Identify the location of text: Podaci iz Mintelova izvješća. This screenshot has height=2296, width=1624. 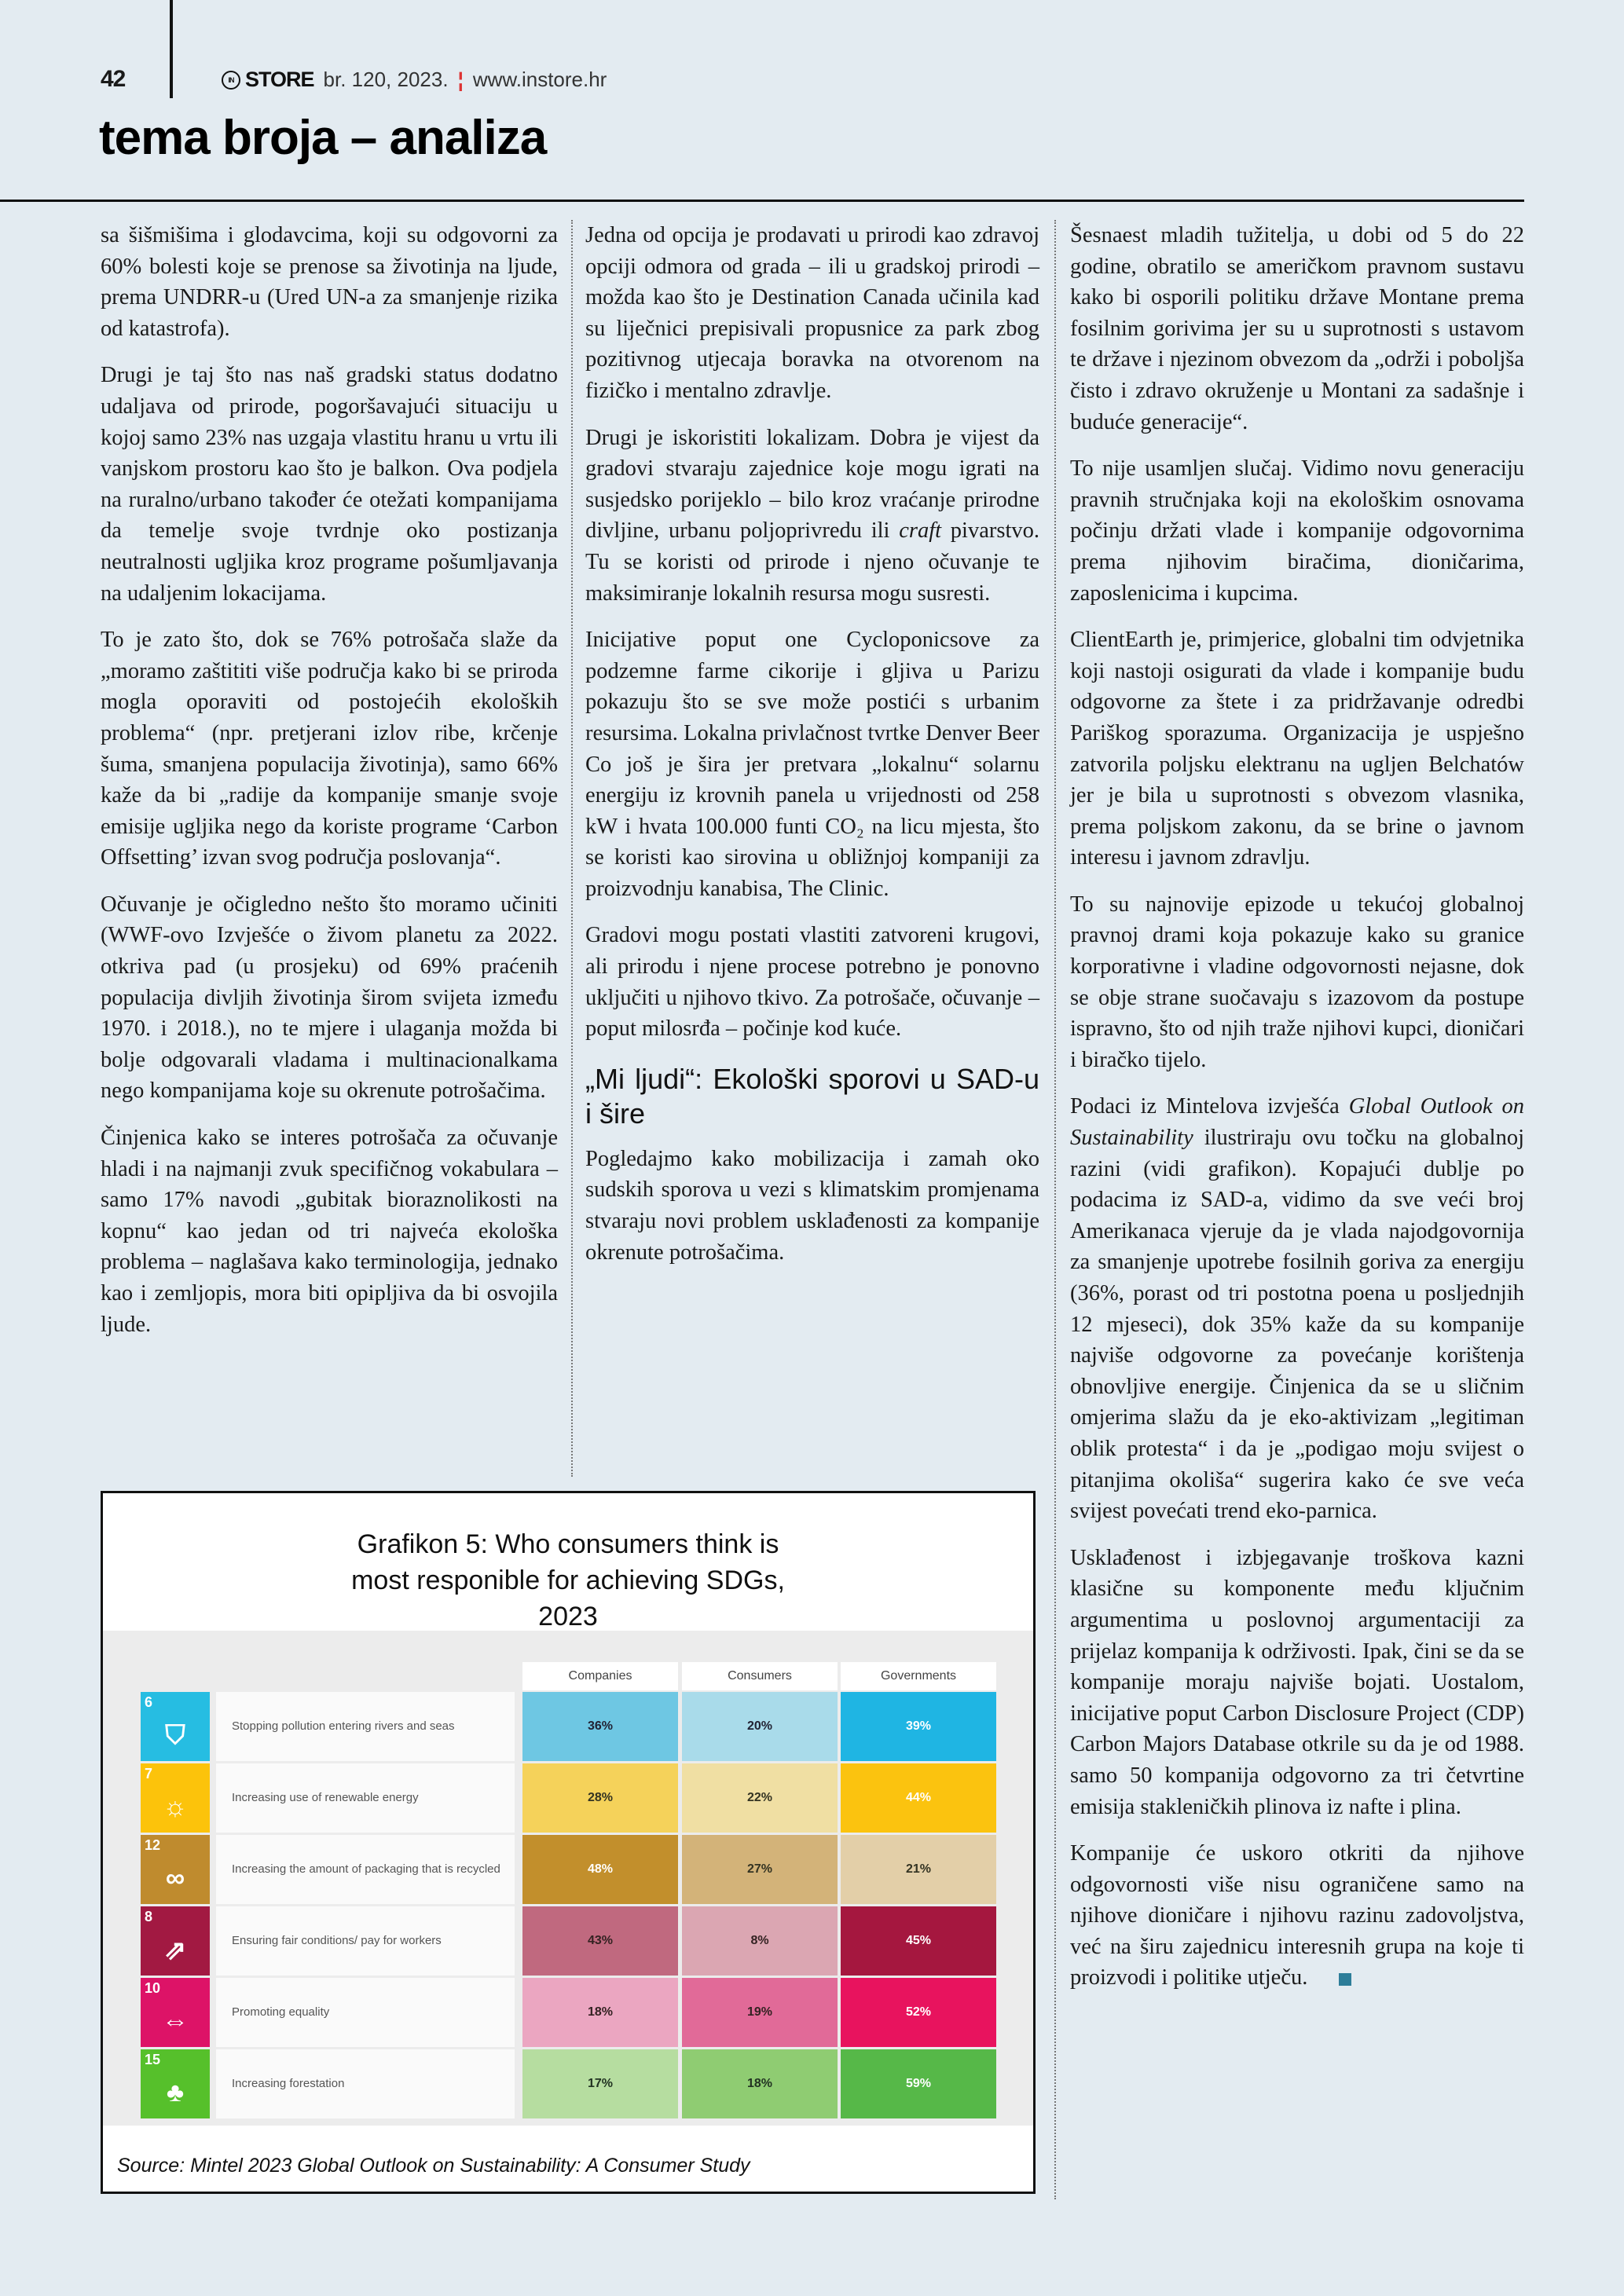
(1210, 1106).